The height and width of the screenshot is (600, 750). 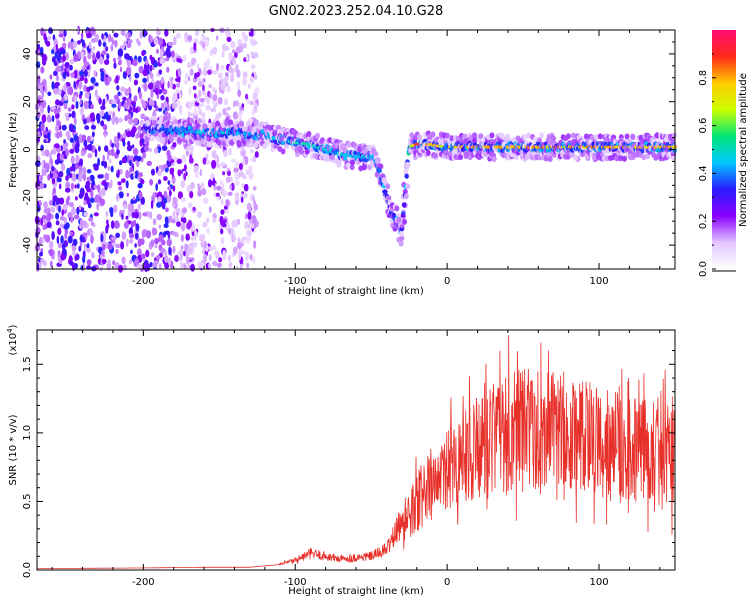 What do you see at coordinates (27, 54) in the screenshot?
I see `spectrogram-ytick-label: 40` at bounding box center [27, 54].